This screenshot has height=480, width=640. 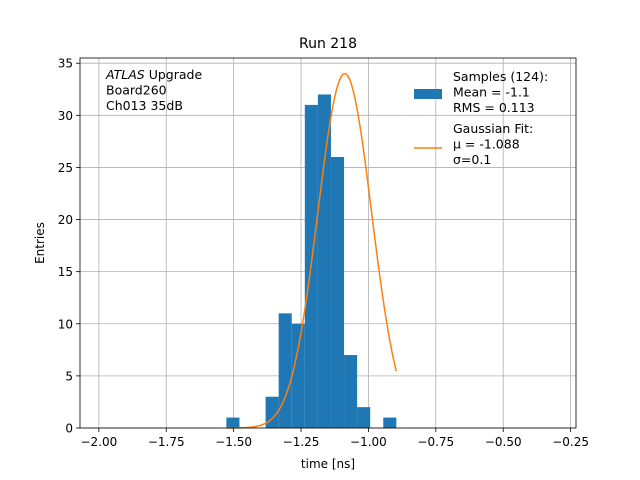 What do you see at coordinates (98, 442) in the screenshot?
I see `x-tick-label: −2.00` at bounding box center [98, 442].